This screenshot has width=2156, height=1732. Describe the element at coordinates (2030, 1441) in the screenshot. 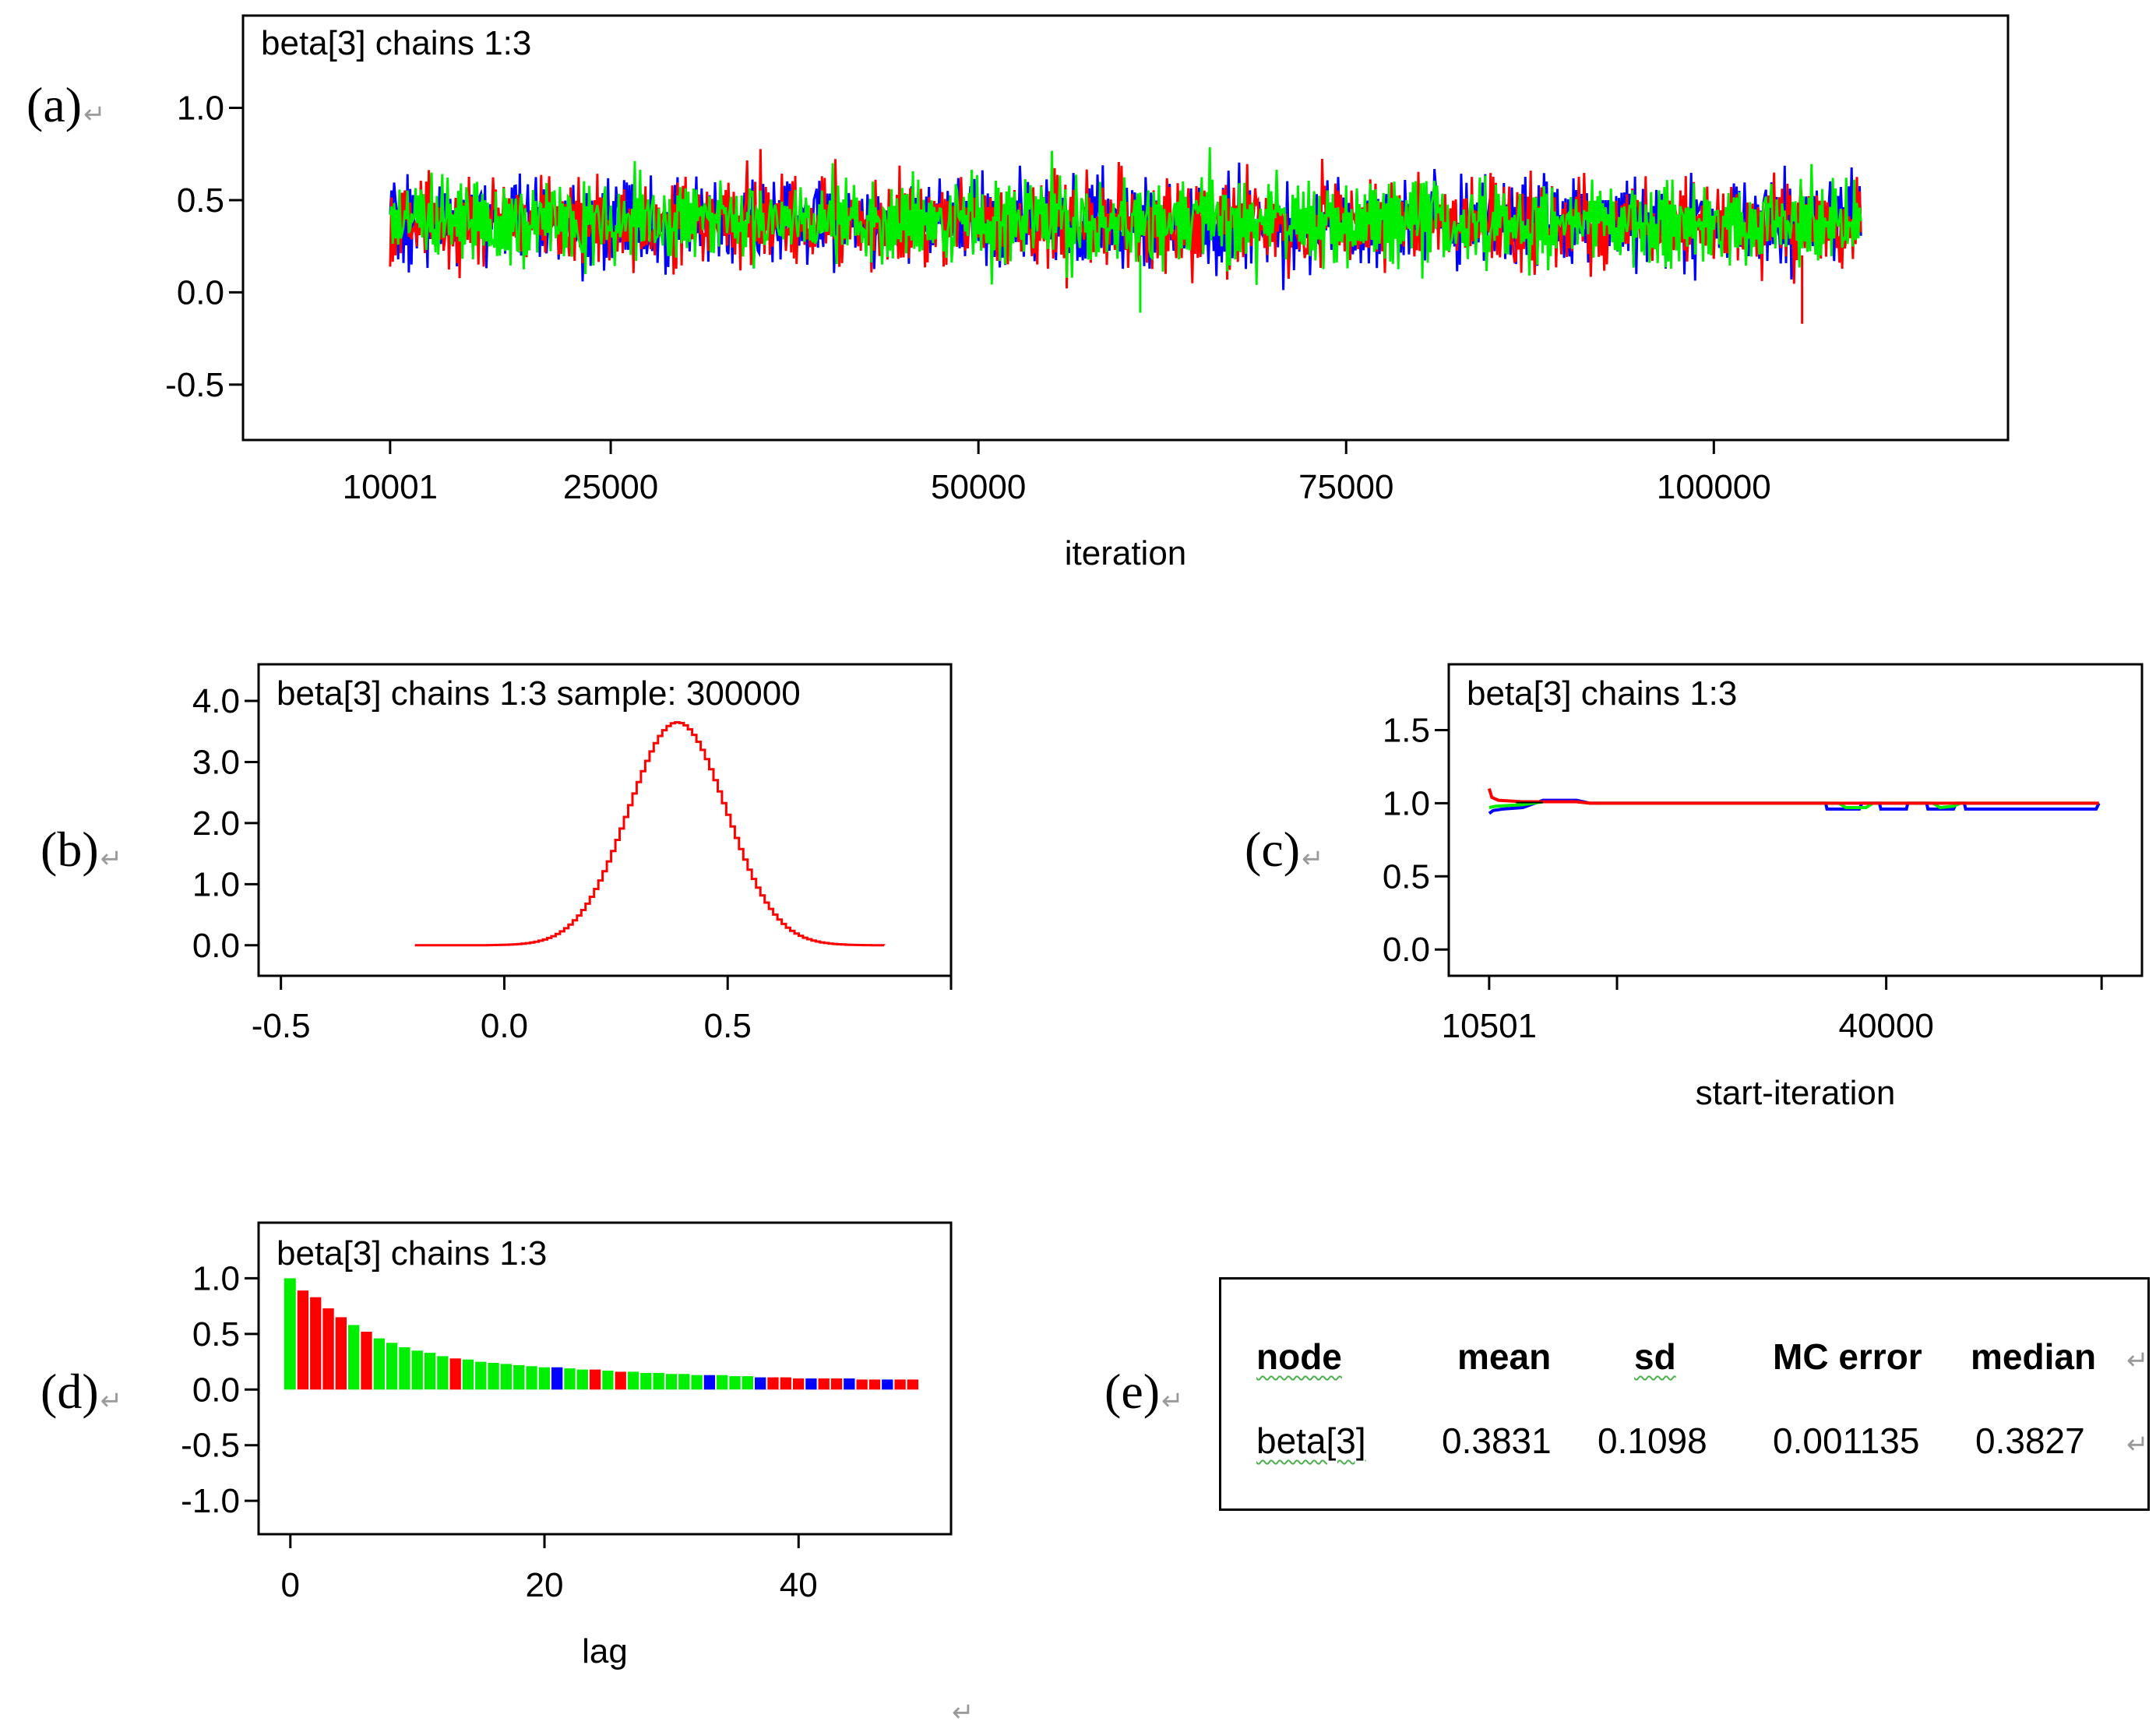

I see `cell-median: 0.3827` at that location.